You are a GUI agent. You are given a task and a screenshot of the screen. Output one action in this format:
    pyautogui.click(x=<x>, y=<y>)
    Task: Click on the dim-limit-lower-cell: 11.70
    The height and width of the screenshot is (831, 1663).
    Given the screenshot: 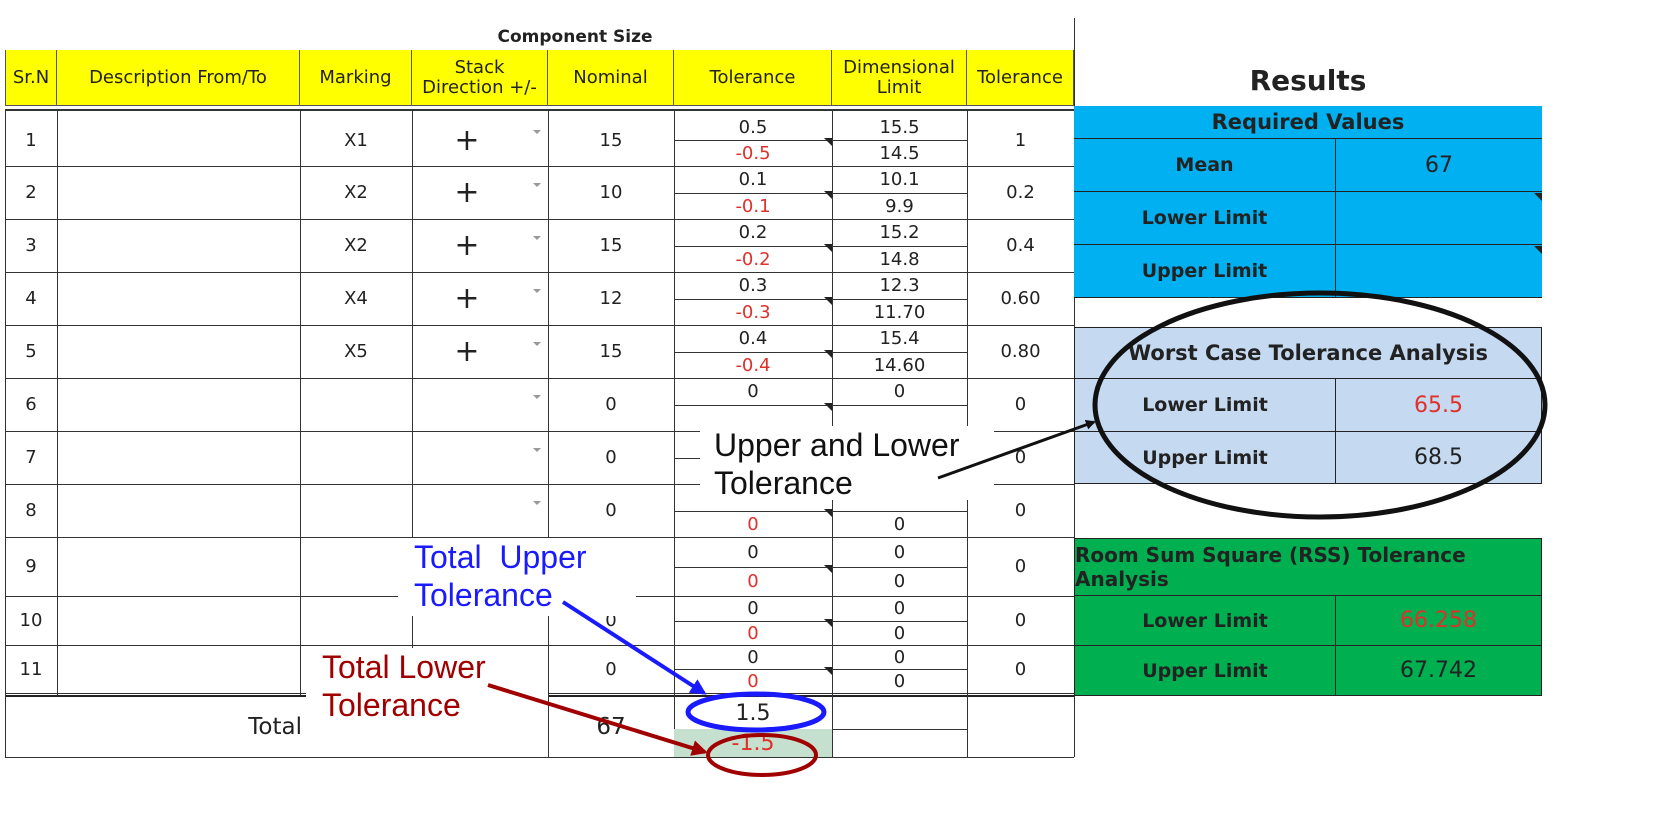 What is the action you would take?
    pyautogui.click(x=899, y=312)
    